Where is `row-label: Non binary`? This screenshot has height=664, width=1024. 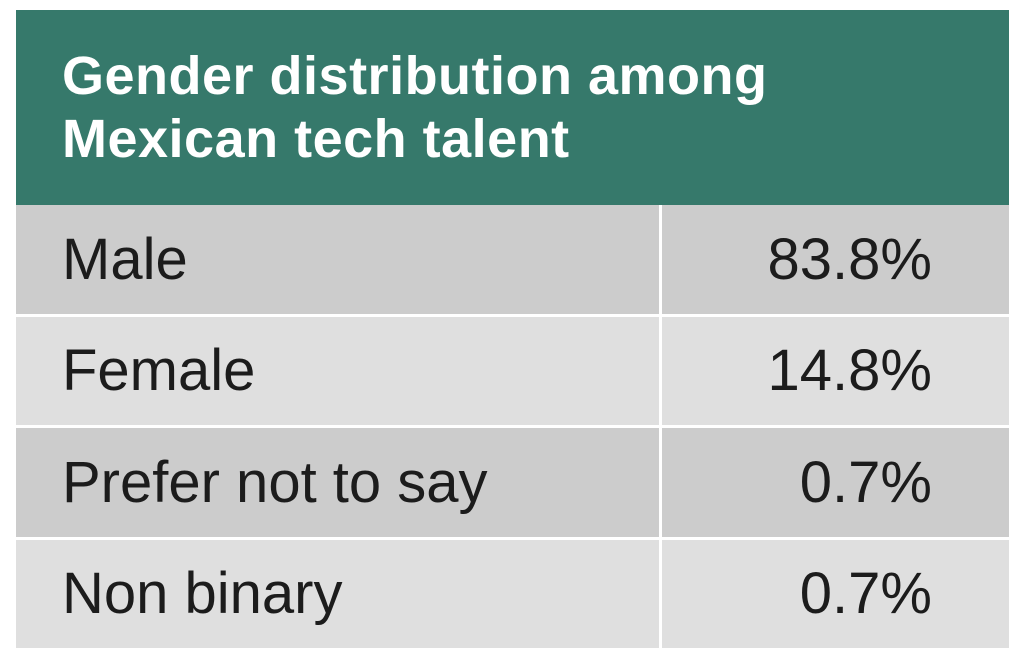
row-label: Non binary is located at coordinates (337, 593).